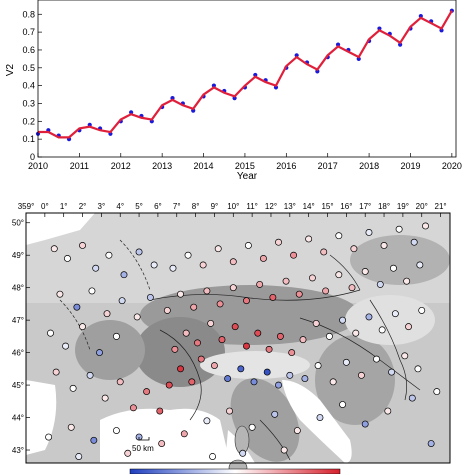 The width and height of the screenshot is (474, 474). What do you see at coordinates (245, 166) in the screenshot?
I see `x-tick-label: 2015` at bounding box center [245, 166].